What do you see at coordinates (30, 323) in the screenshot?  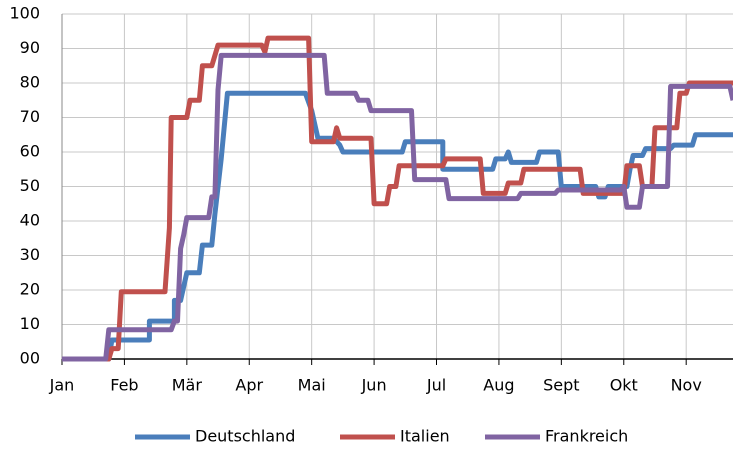 I see `y-tick-label: 10` at bounding box center [30, 323].